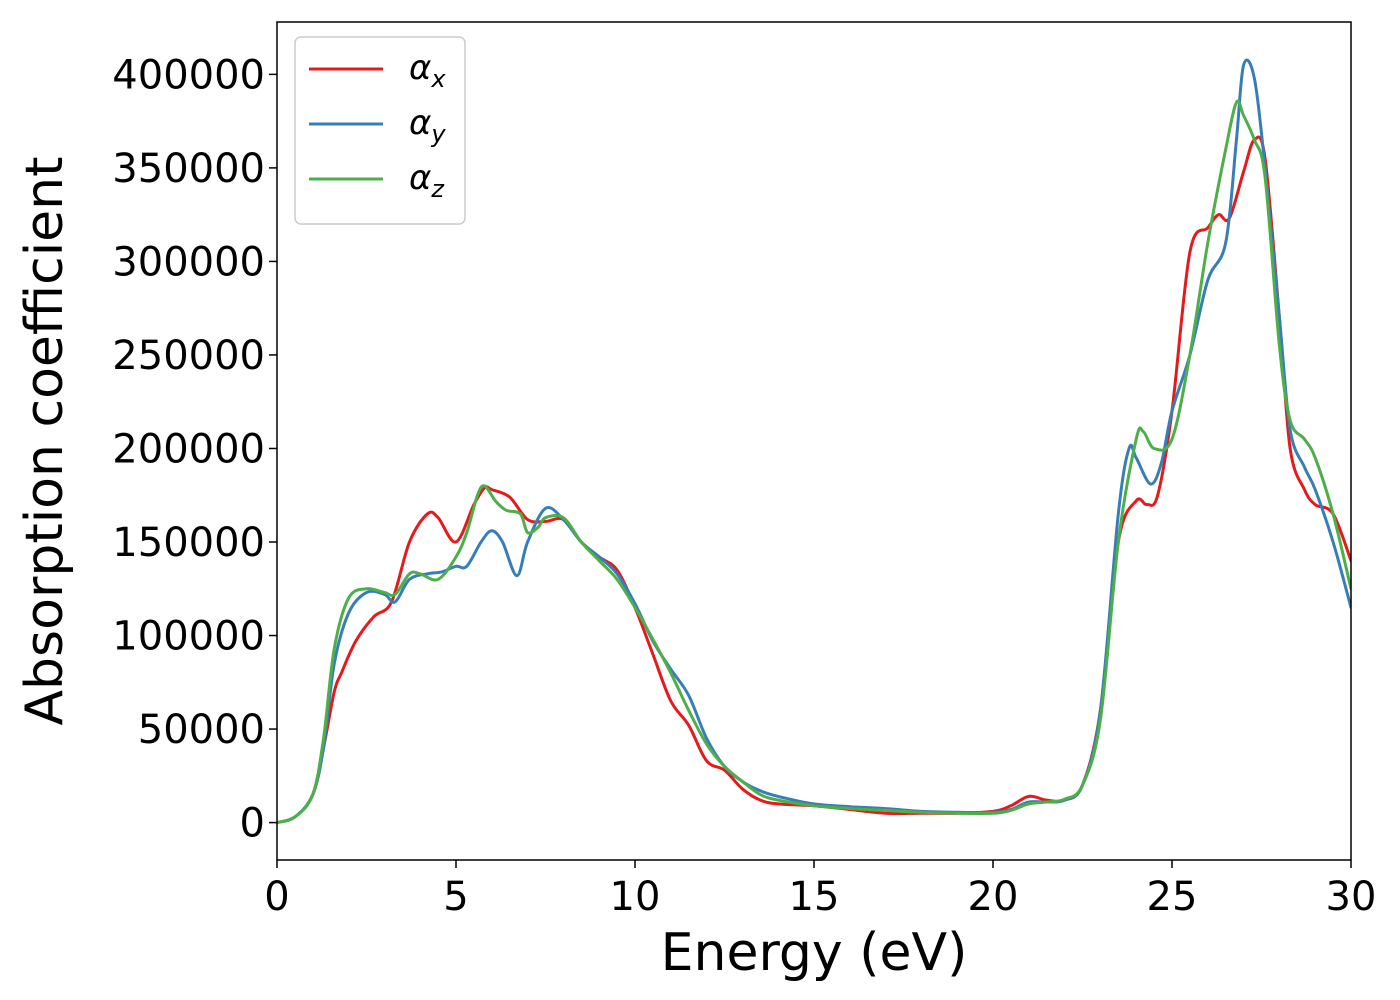 This screenshot has height=1000, width=1400. What do you see at coordinates (380, 130) in the screenshot?
I see `legend-box` at bounding box center [380, 130].